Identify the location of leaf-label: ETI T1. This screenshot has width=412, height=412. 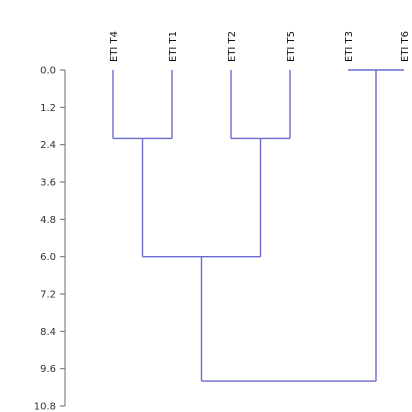
(173, 46).